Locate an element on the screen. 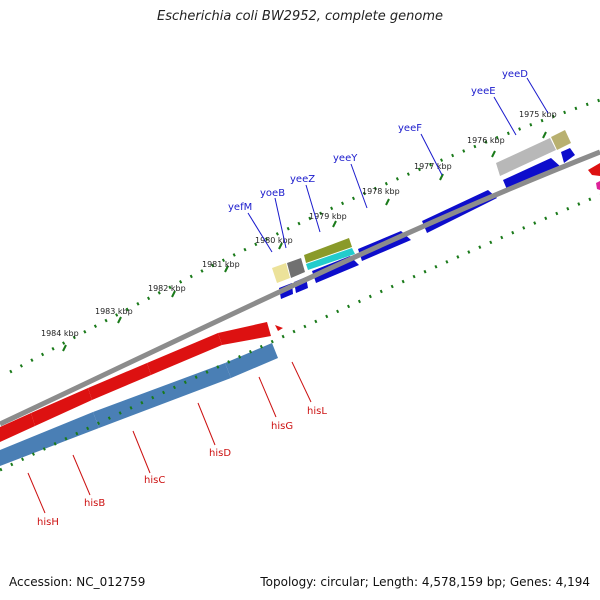 The height and width of the screenshot is (600, 600). gene-label-hisL: hisL is located at coordinates (317, 411).